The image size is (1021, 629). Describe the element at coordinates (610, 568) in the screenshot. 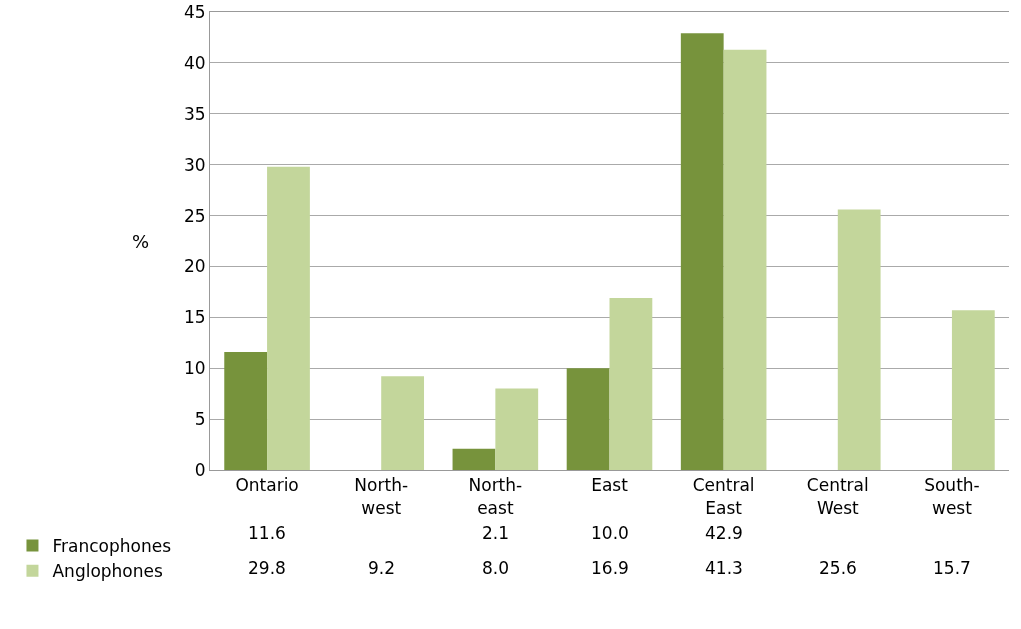

I see `data-label: 16.9` at that location.